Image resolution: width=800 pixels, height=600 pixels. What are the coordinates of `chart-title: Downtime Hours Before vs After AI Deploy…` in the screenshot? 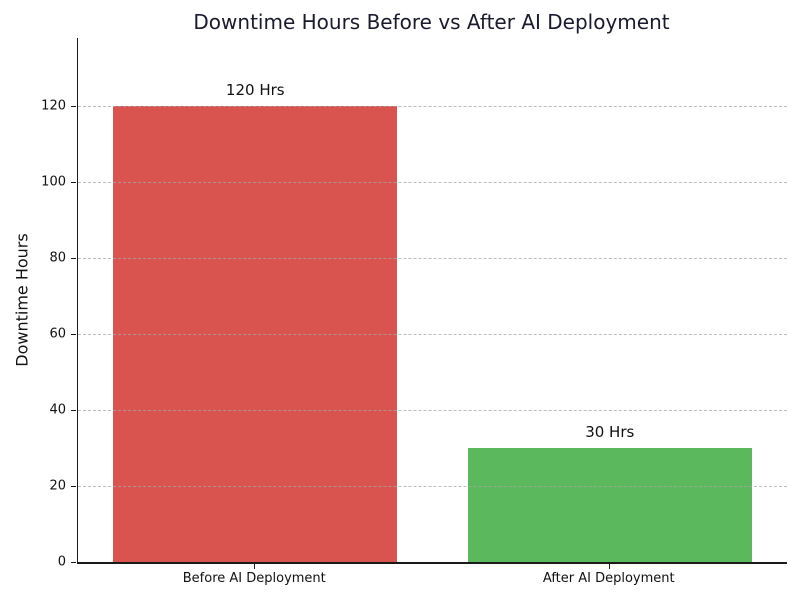 It's located at (431, 22).